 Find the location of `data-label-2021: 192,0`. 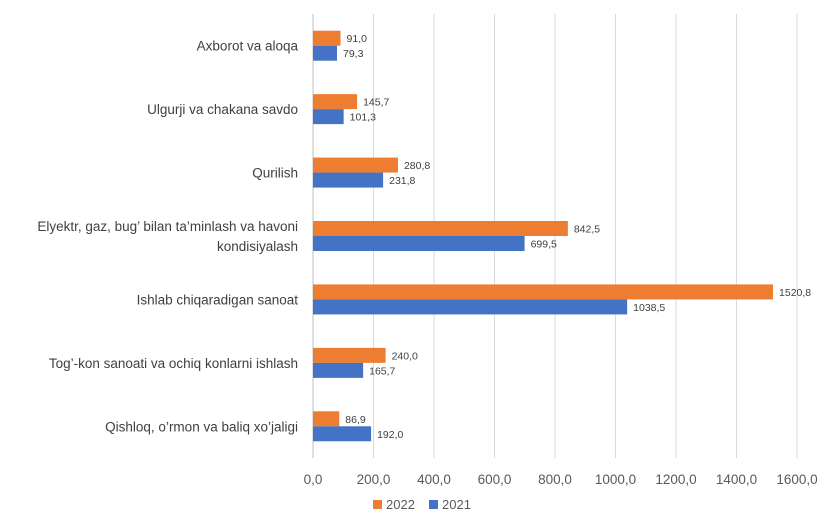

data-label-2021: 192,0 is located at coordinates (390, 435).